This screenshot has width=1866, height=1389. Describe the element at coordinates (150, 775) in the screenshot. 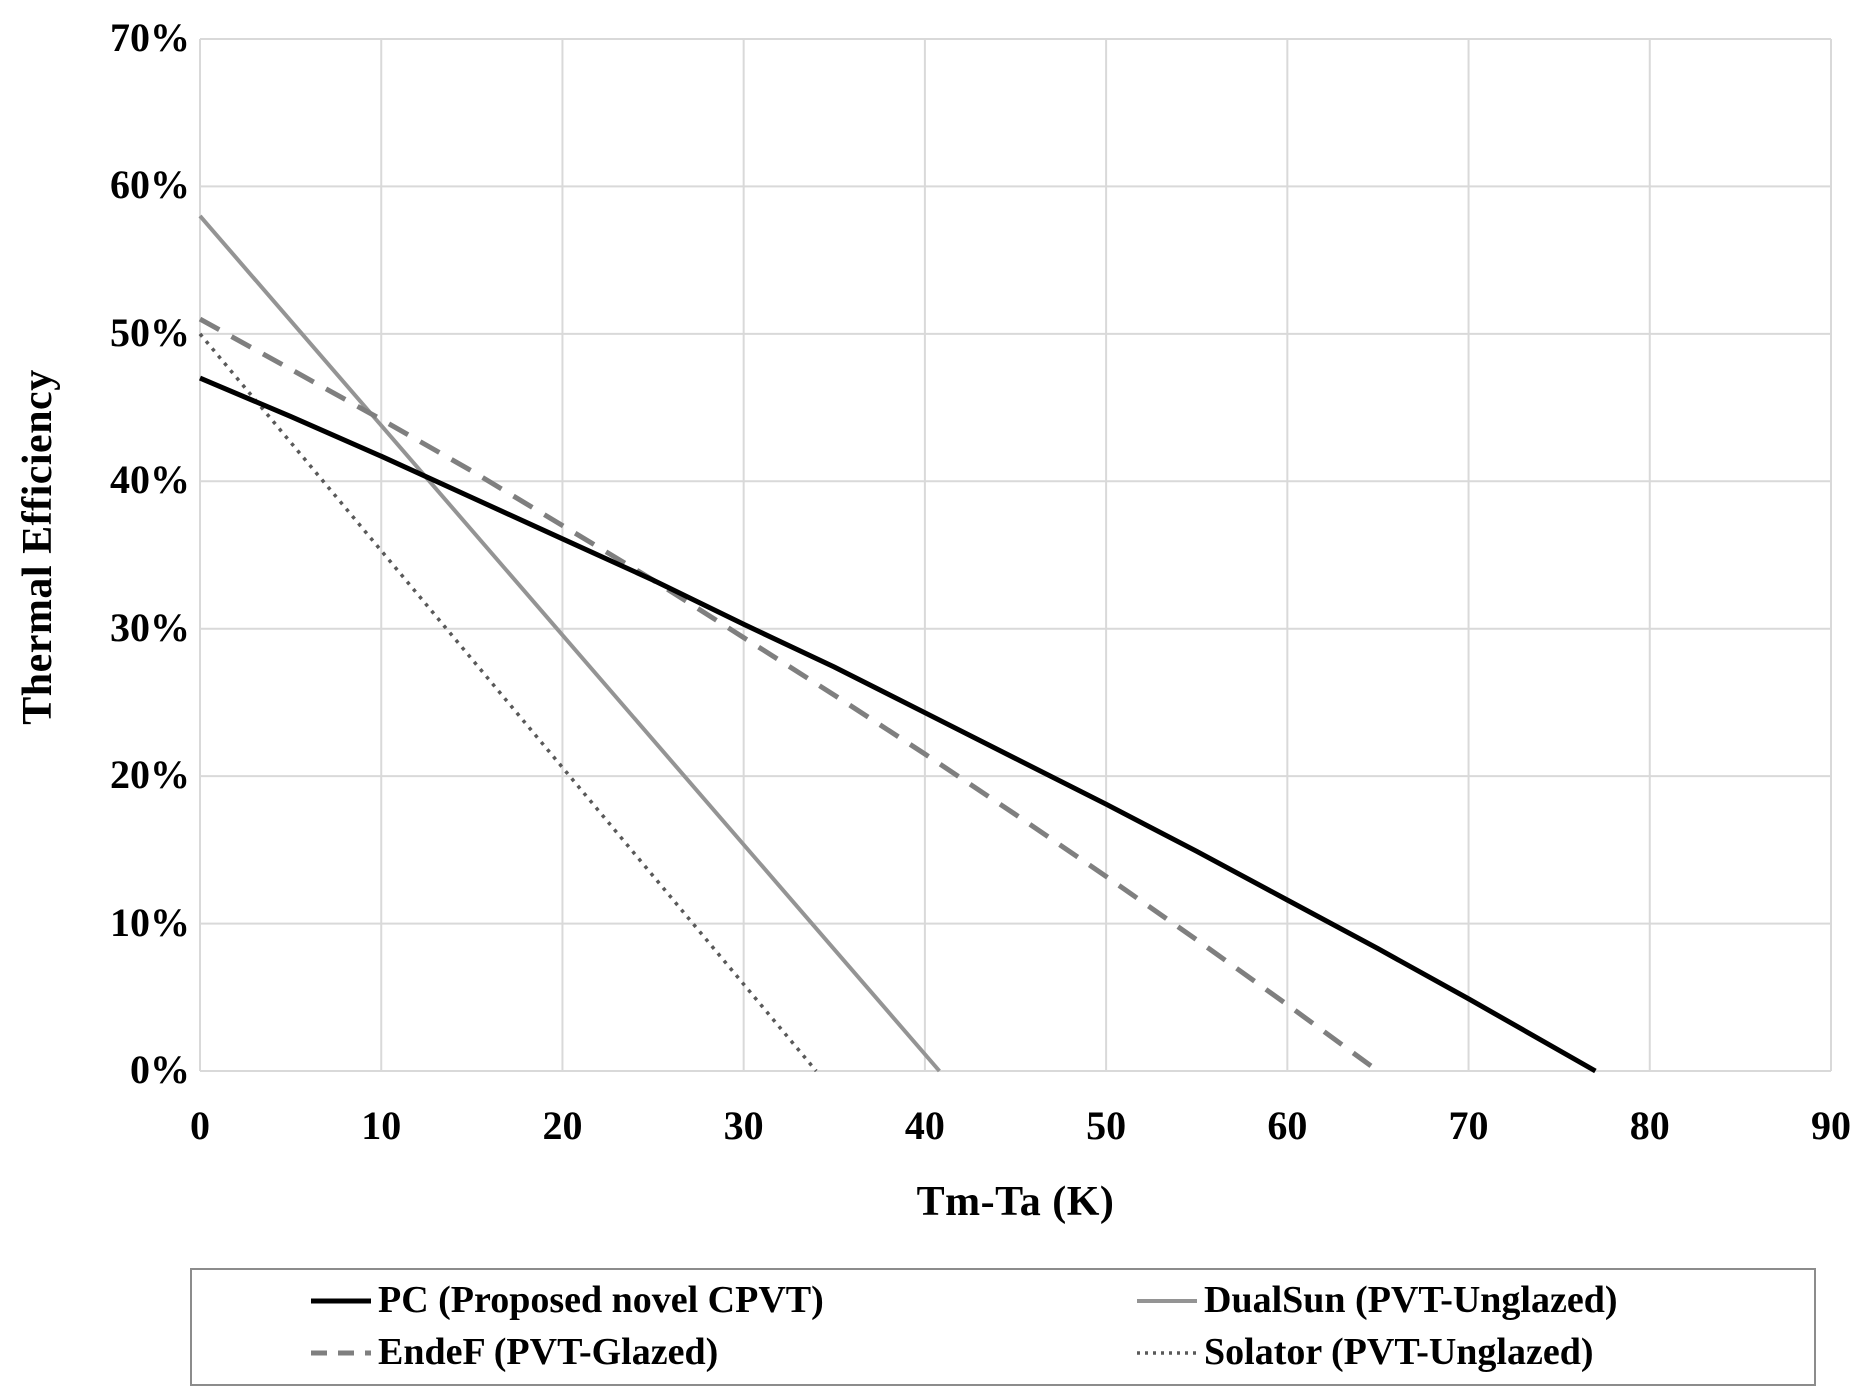

I see `y-tick-label: 20%` at that location.